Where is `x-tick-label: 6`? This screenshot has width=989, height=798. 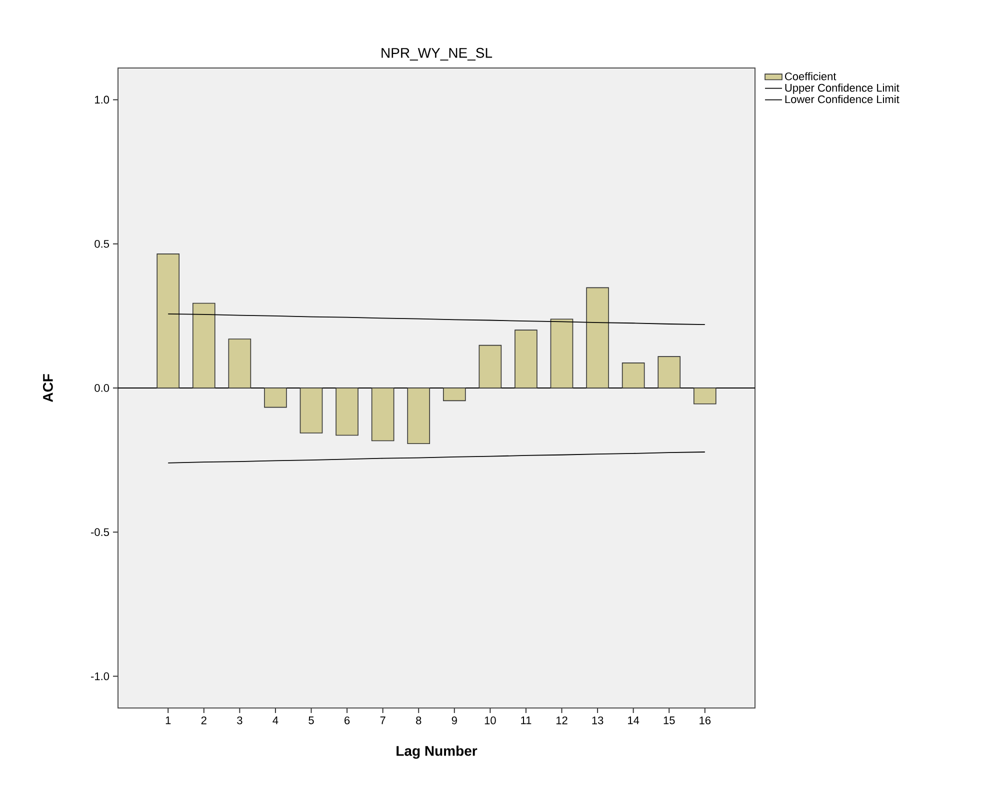
x-tick-label: 6 is located at coordinates (347, 720).